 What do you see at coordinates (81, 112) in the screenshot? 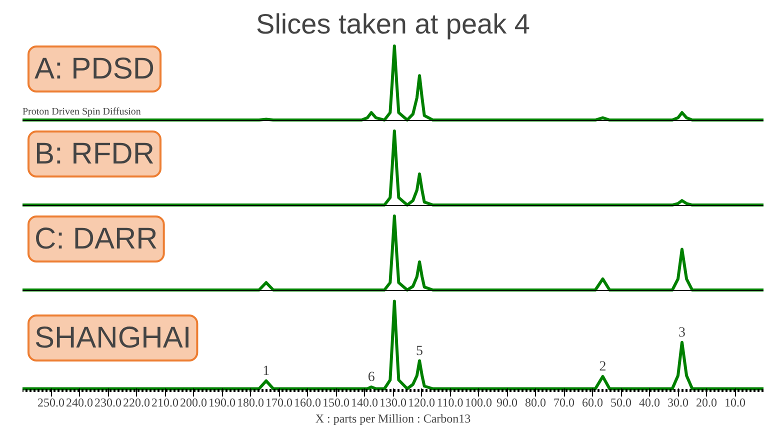
I see `text: Proton Driven Spin Diffusion` at bounding box center [81, 112].